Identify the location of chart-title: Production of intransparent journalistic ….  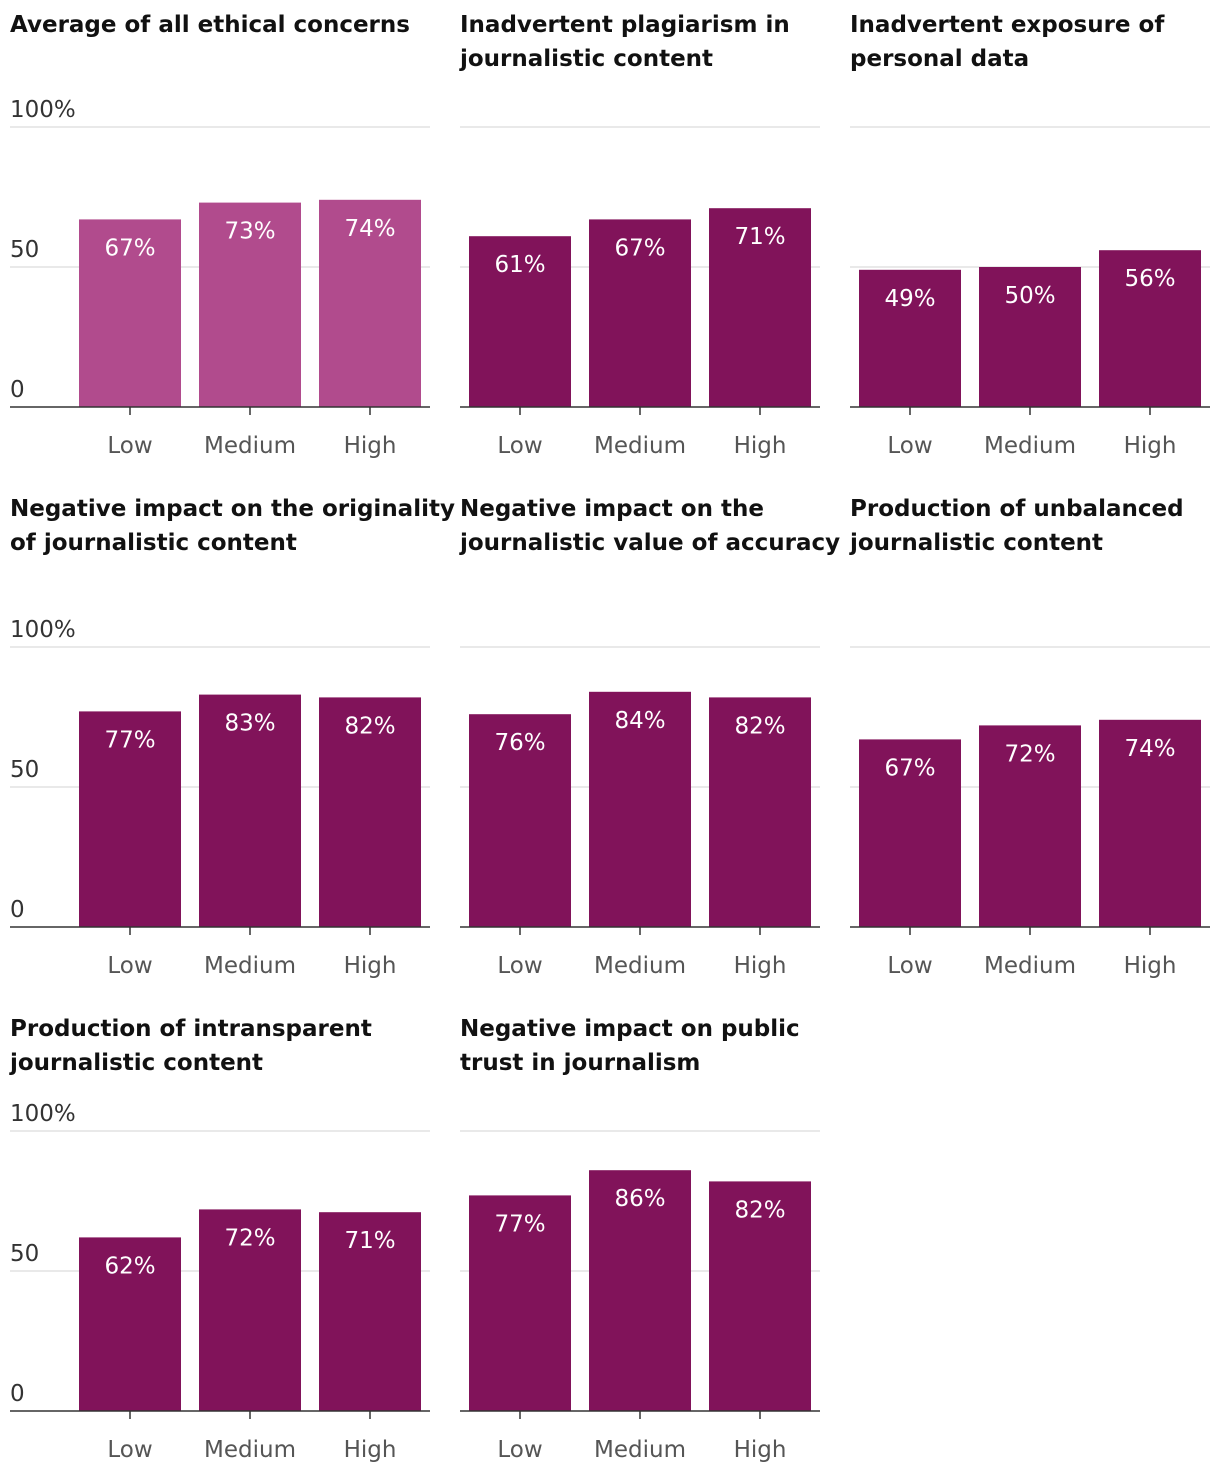
(191, 1046).